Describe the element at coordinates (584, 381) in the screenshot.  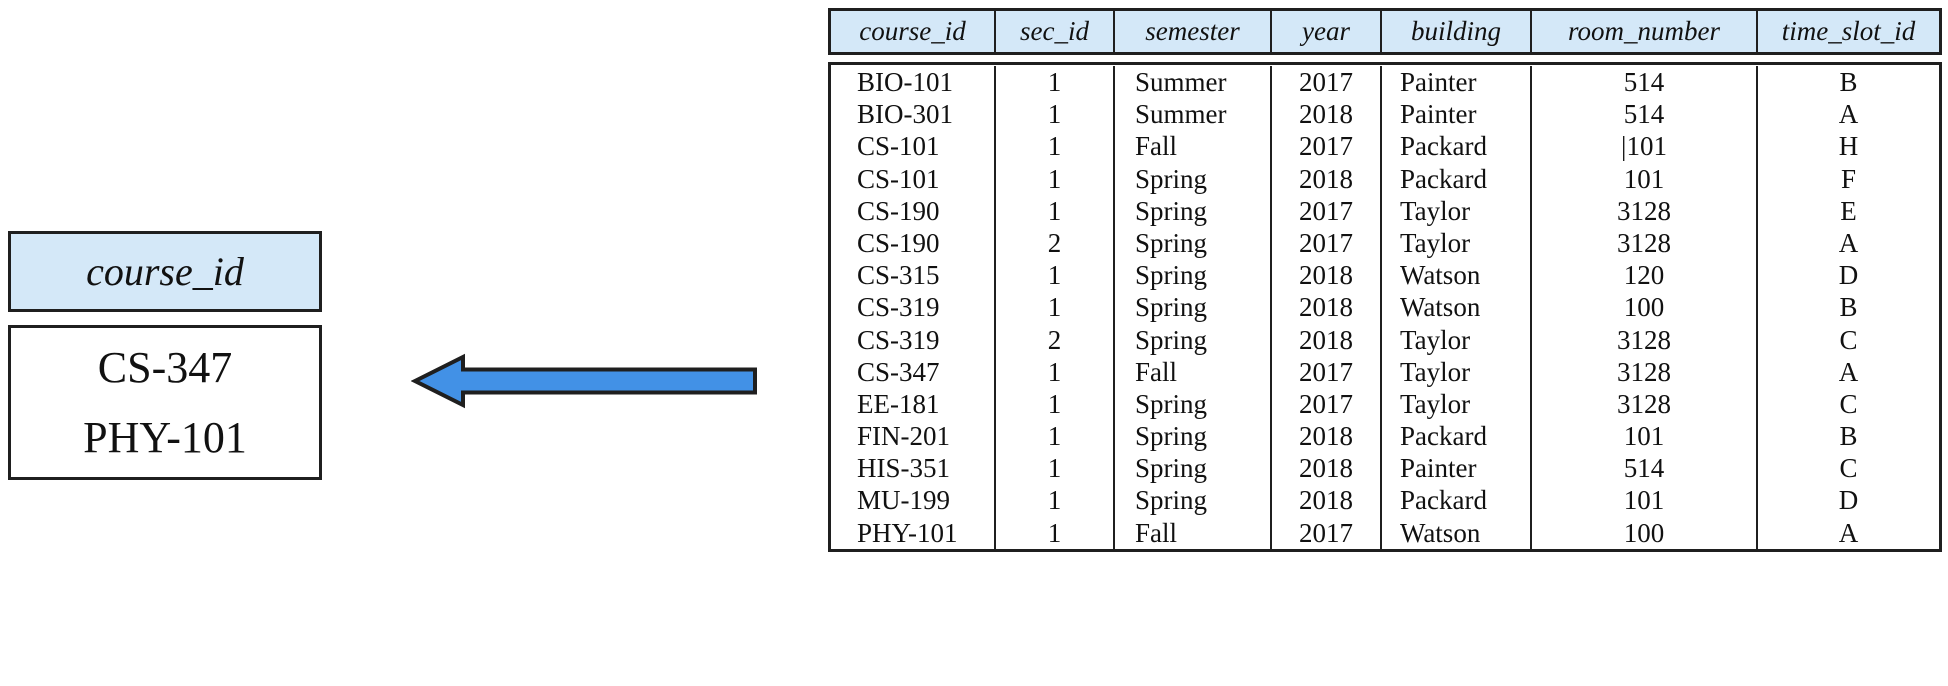
I see `left-arrow-icon` at that location.